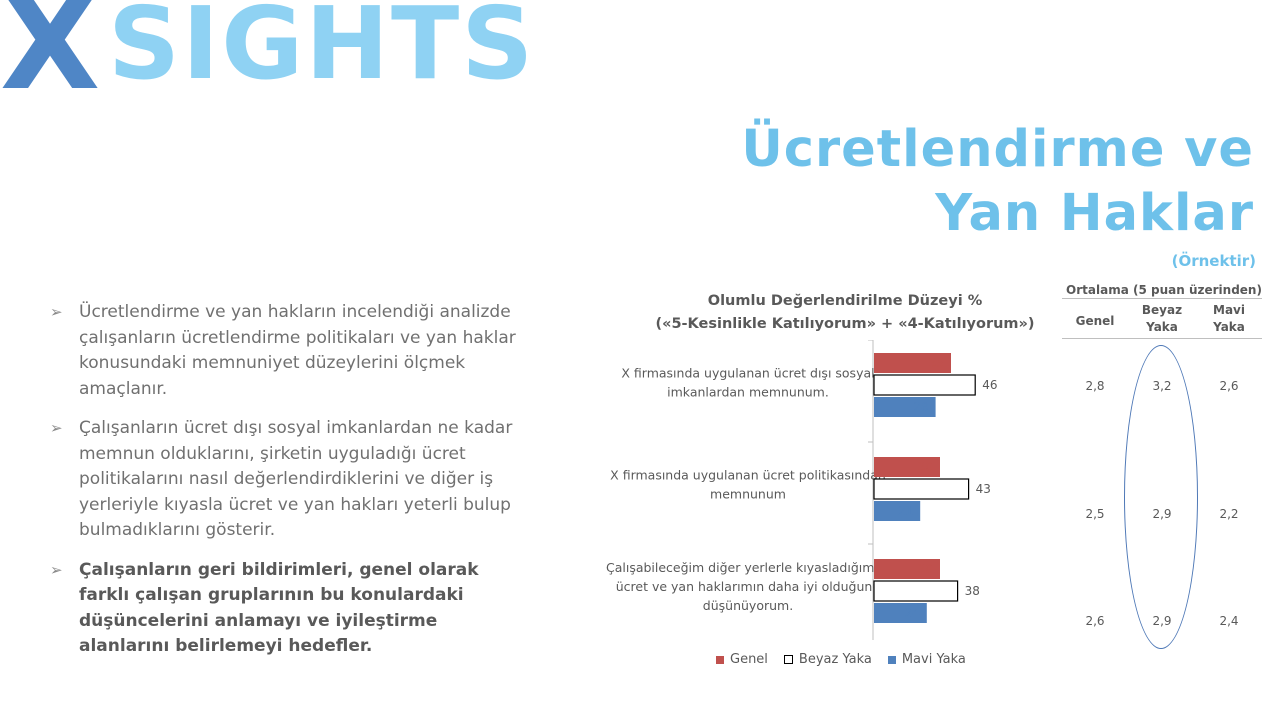 Image resolution: width=1280 pixels, height=720 pixels. Describe the element at coordinates (749, 659) in the screenshot. I see `legend-label: Genel` at that location.